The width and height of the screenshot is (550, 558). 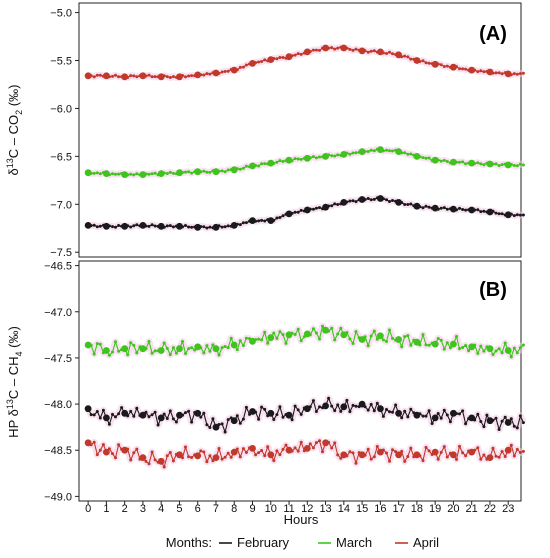 What do you see at coordinates (435, 509) in the screenshot?
I see `x-tick-label: 19` at bounding box center [435, 509].